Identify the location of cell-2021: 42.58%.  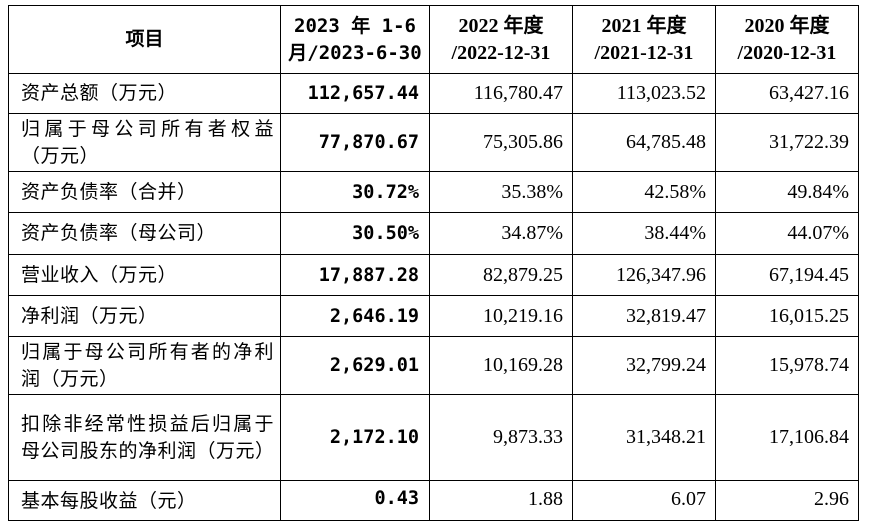
(644, 192).